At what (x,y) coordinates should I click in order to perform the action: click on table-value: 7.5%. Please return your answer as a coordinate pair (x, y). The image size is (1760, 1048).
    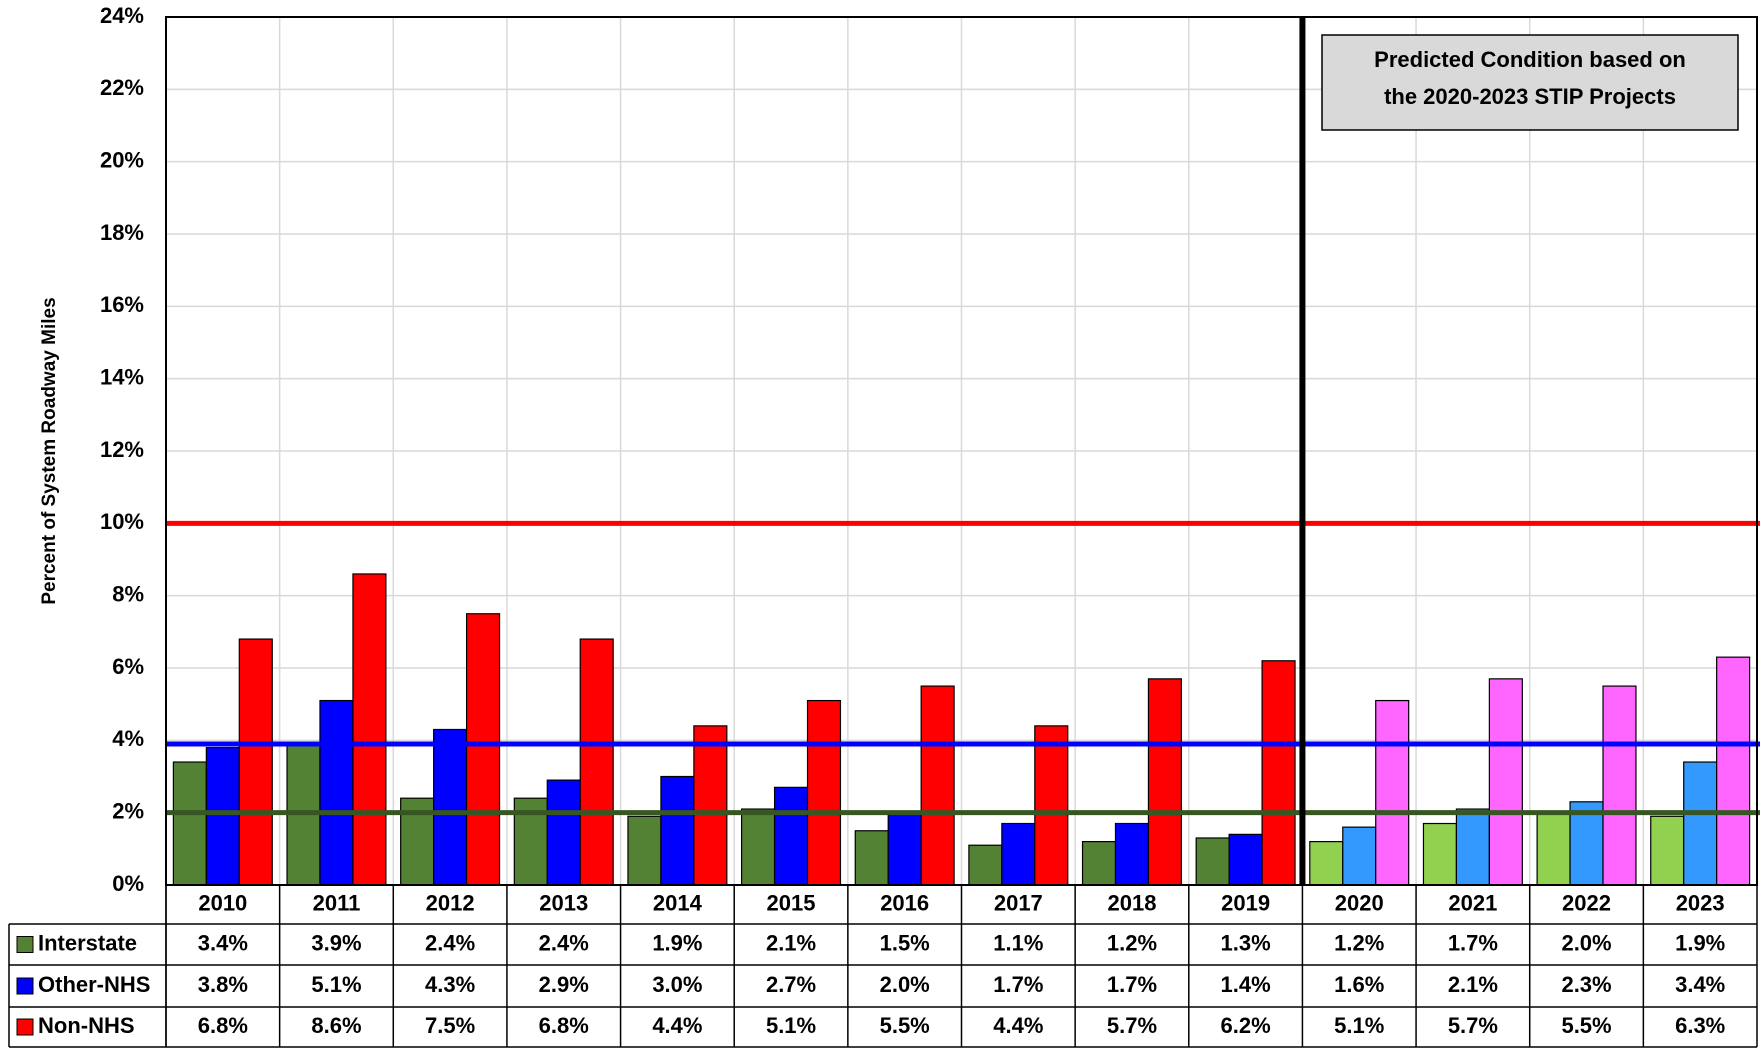
    Looking at the image, I should click on (450, 1025).